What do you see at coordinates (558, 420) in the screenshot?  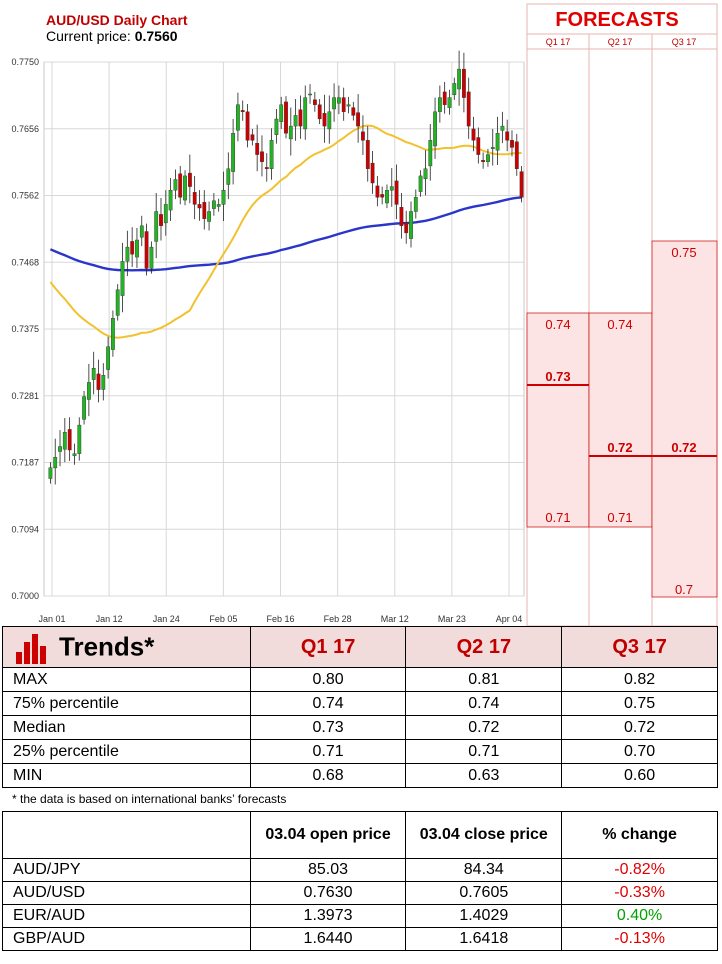 I see `forecast-q1-range` at bounding box center [558, 420].